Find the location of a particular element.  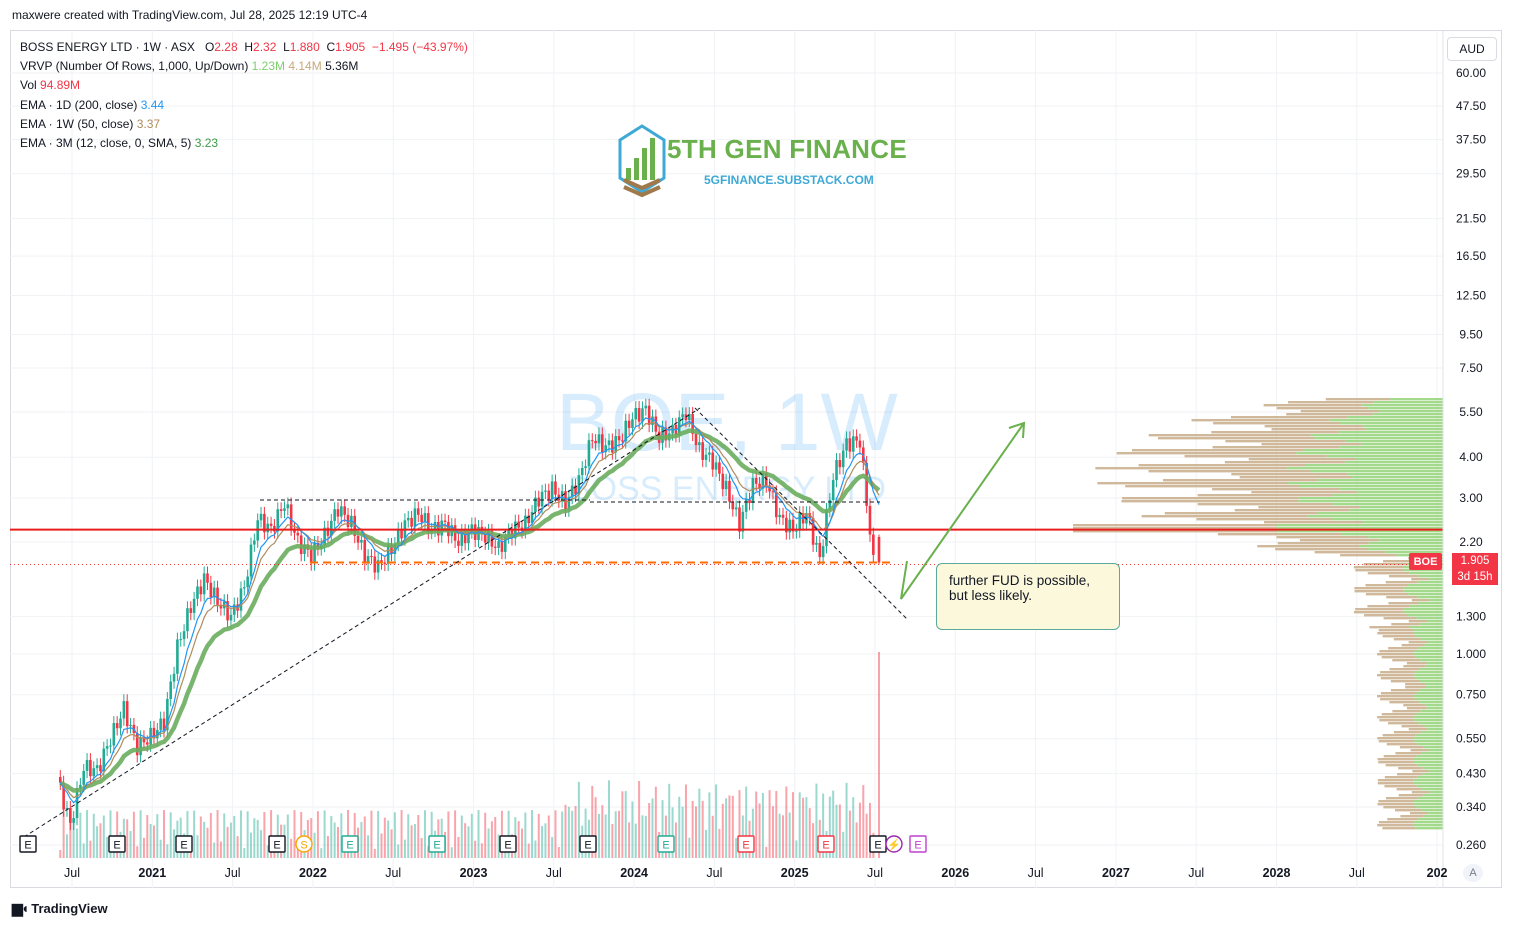

legend-vol-label: Vol is located at coordinates (28, 85).